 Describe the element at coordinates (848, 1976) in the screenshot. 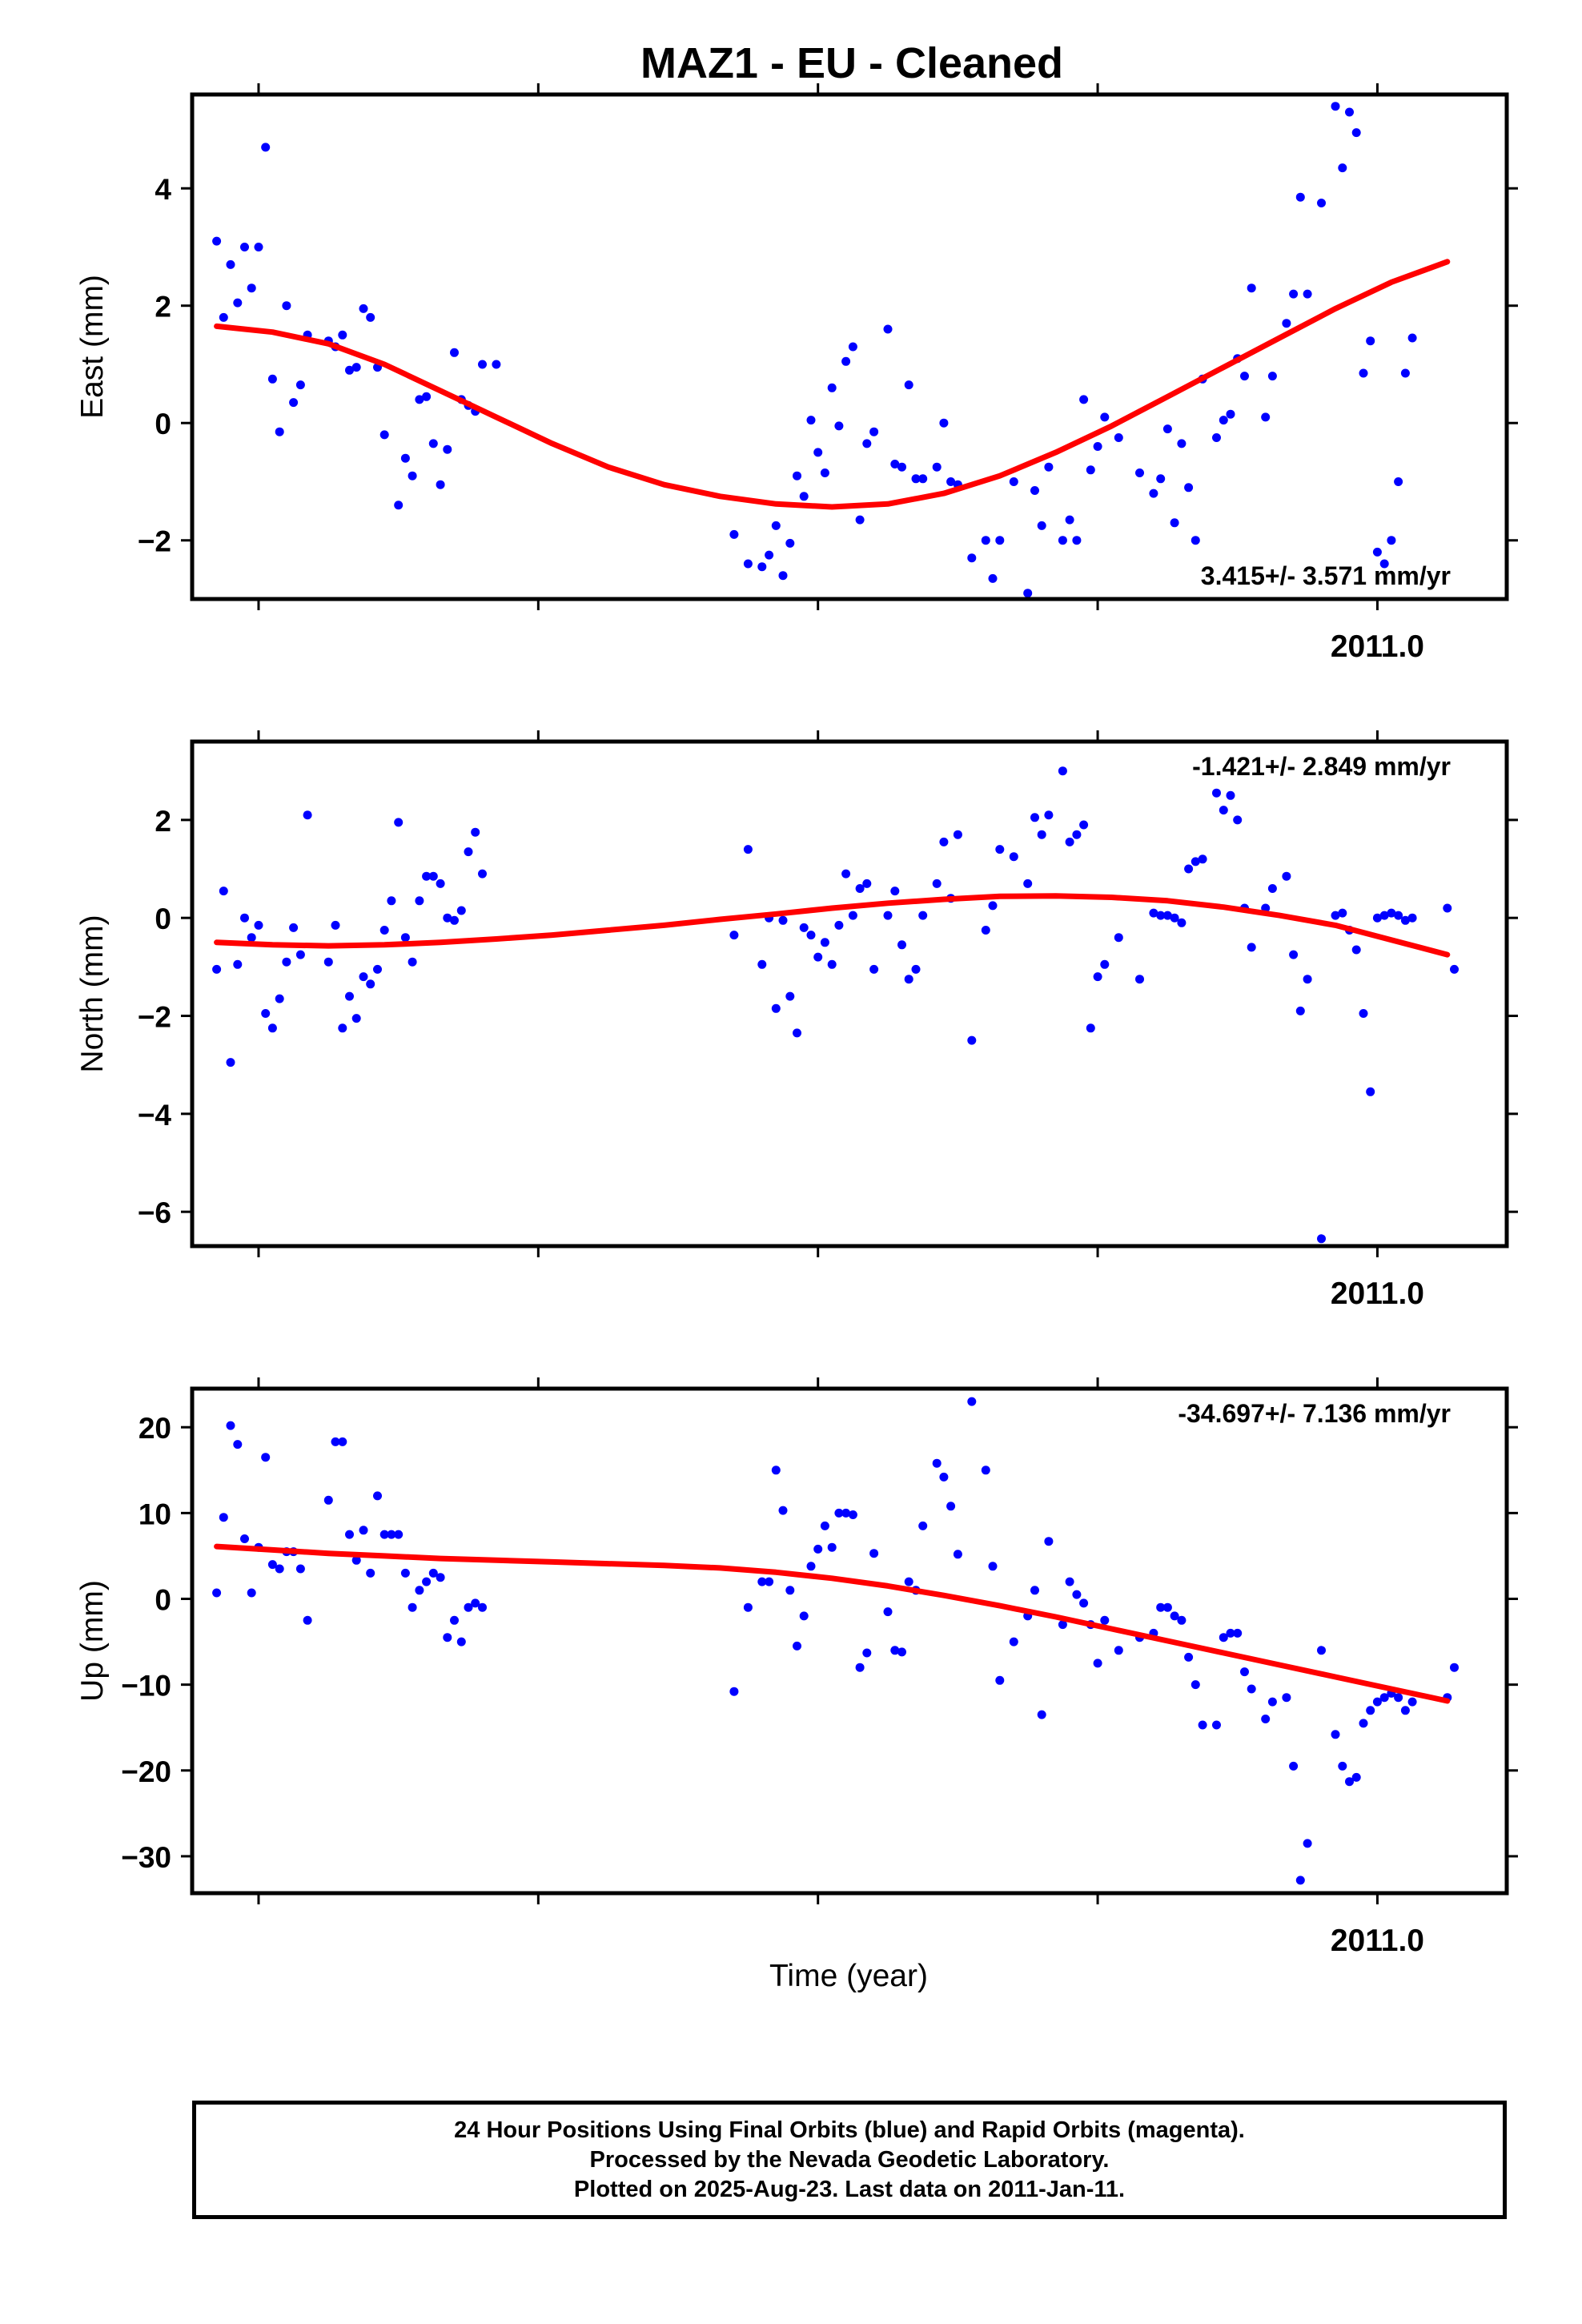

I see `x-axis-label: Time (year)` at that location.